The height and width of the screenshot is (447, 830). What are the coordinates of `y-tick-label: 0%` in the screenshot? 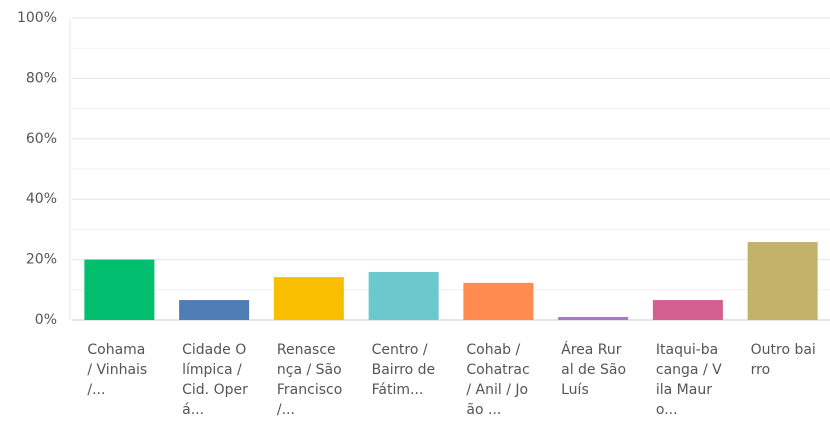 It's located at (46, 320).